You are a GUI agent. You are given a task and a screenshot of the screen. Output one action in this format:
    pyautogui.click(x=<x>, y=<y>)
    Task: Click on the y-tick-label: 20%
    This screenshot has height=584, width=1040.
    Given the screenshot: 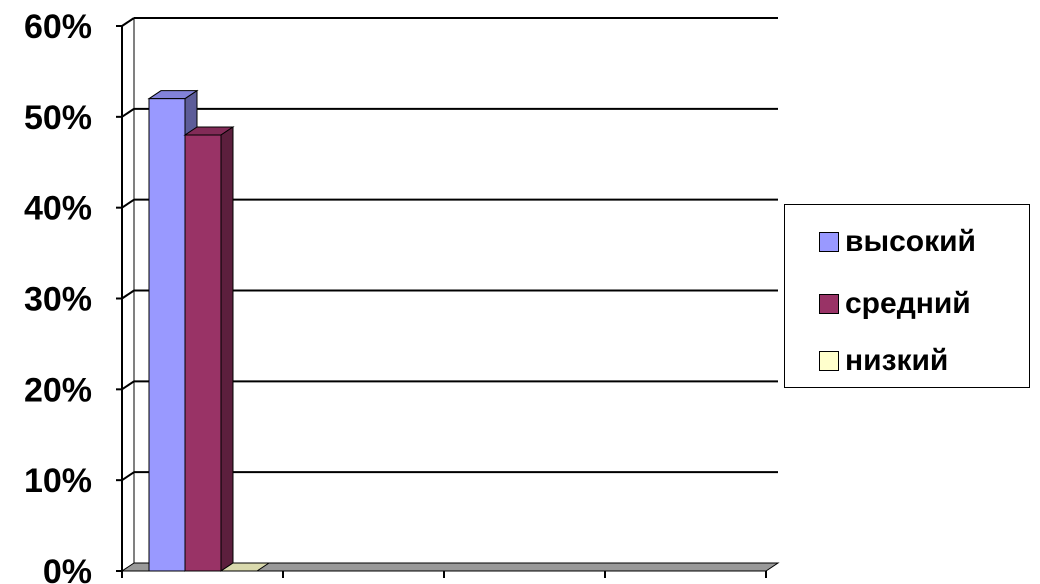 What is the action you would take?
    pyautogui.click(x=58, y=390)
    